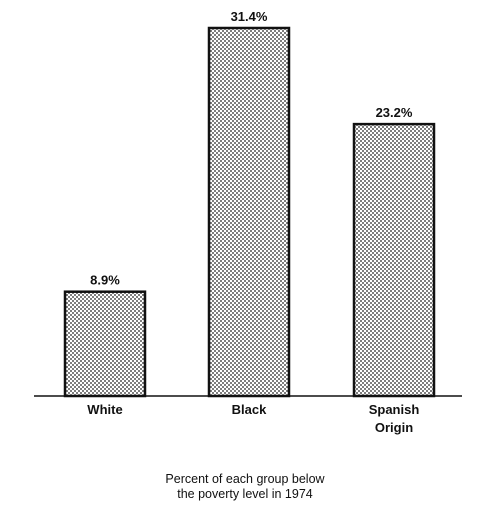 Image resolution: width=491 pixels, height=513 pixels. Describe the element at coordinates (245, 494) in the screenshot. I see `caption-line-2: the poverty level in 1974` at that location.